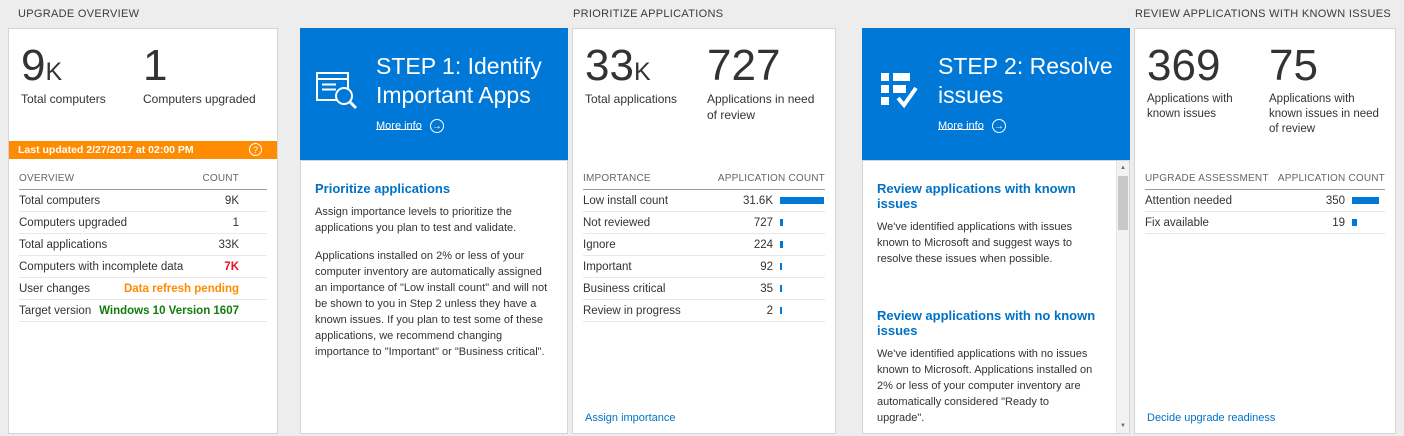 This screenshot has width=1404, height=436. What do you see at coordinates (63, 244) in the screenshot?
I see `row-label: Total applications` at bounding box center [63, 244].